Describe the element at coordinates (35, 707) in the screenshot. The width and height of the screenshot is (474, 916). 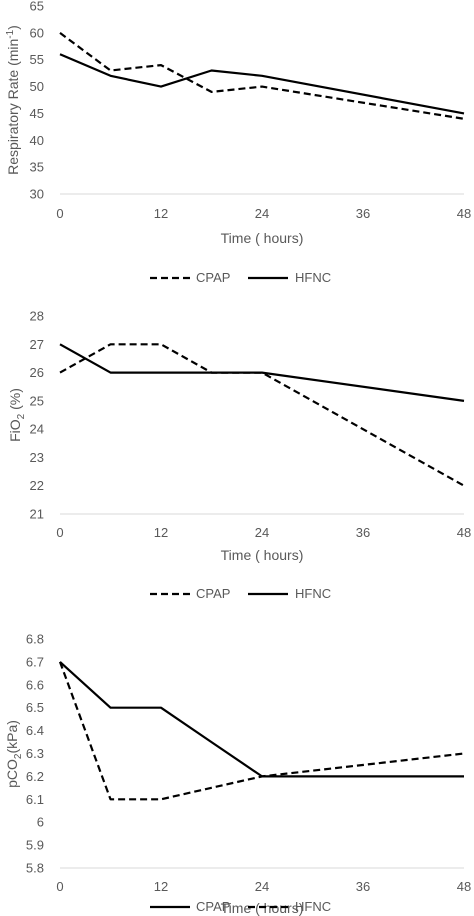
I see `y-tick-label: 6.5` at that location.